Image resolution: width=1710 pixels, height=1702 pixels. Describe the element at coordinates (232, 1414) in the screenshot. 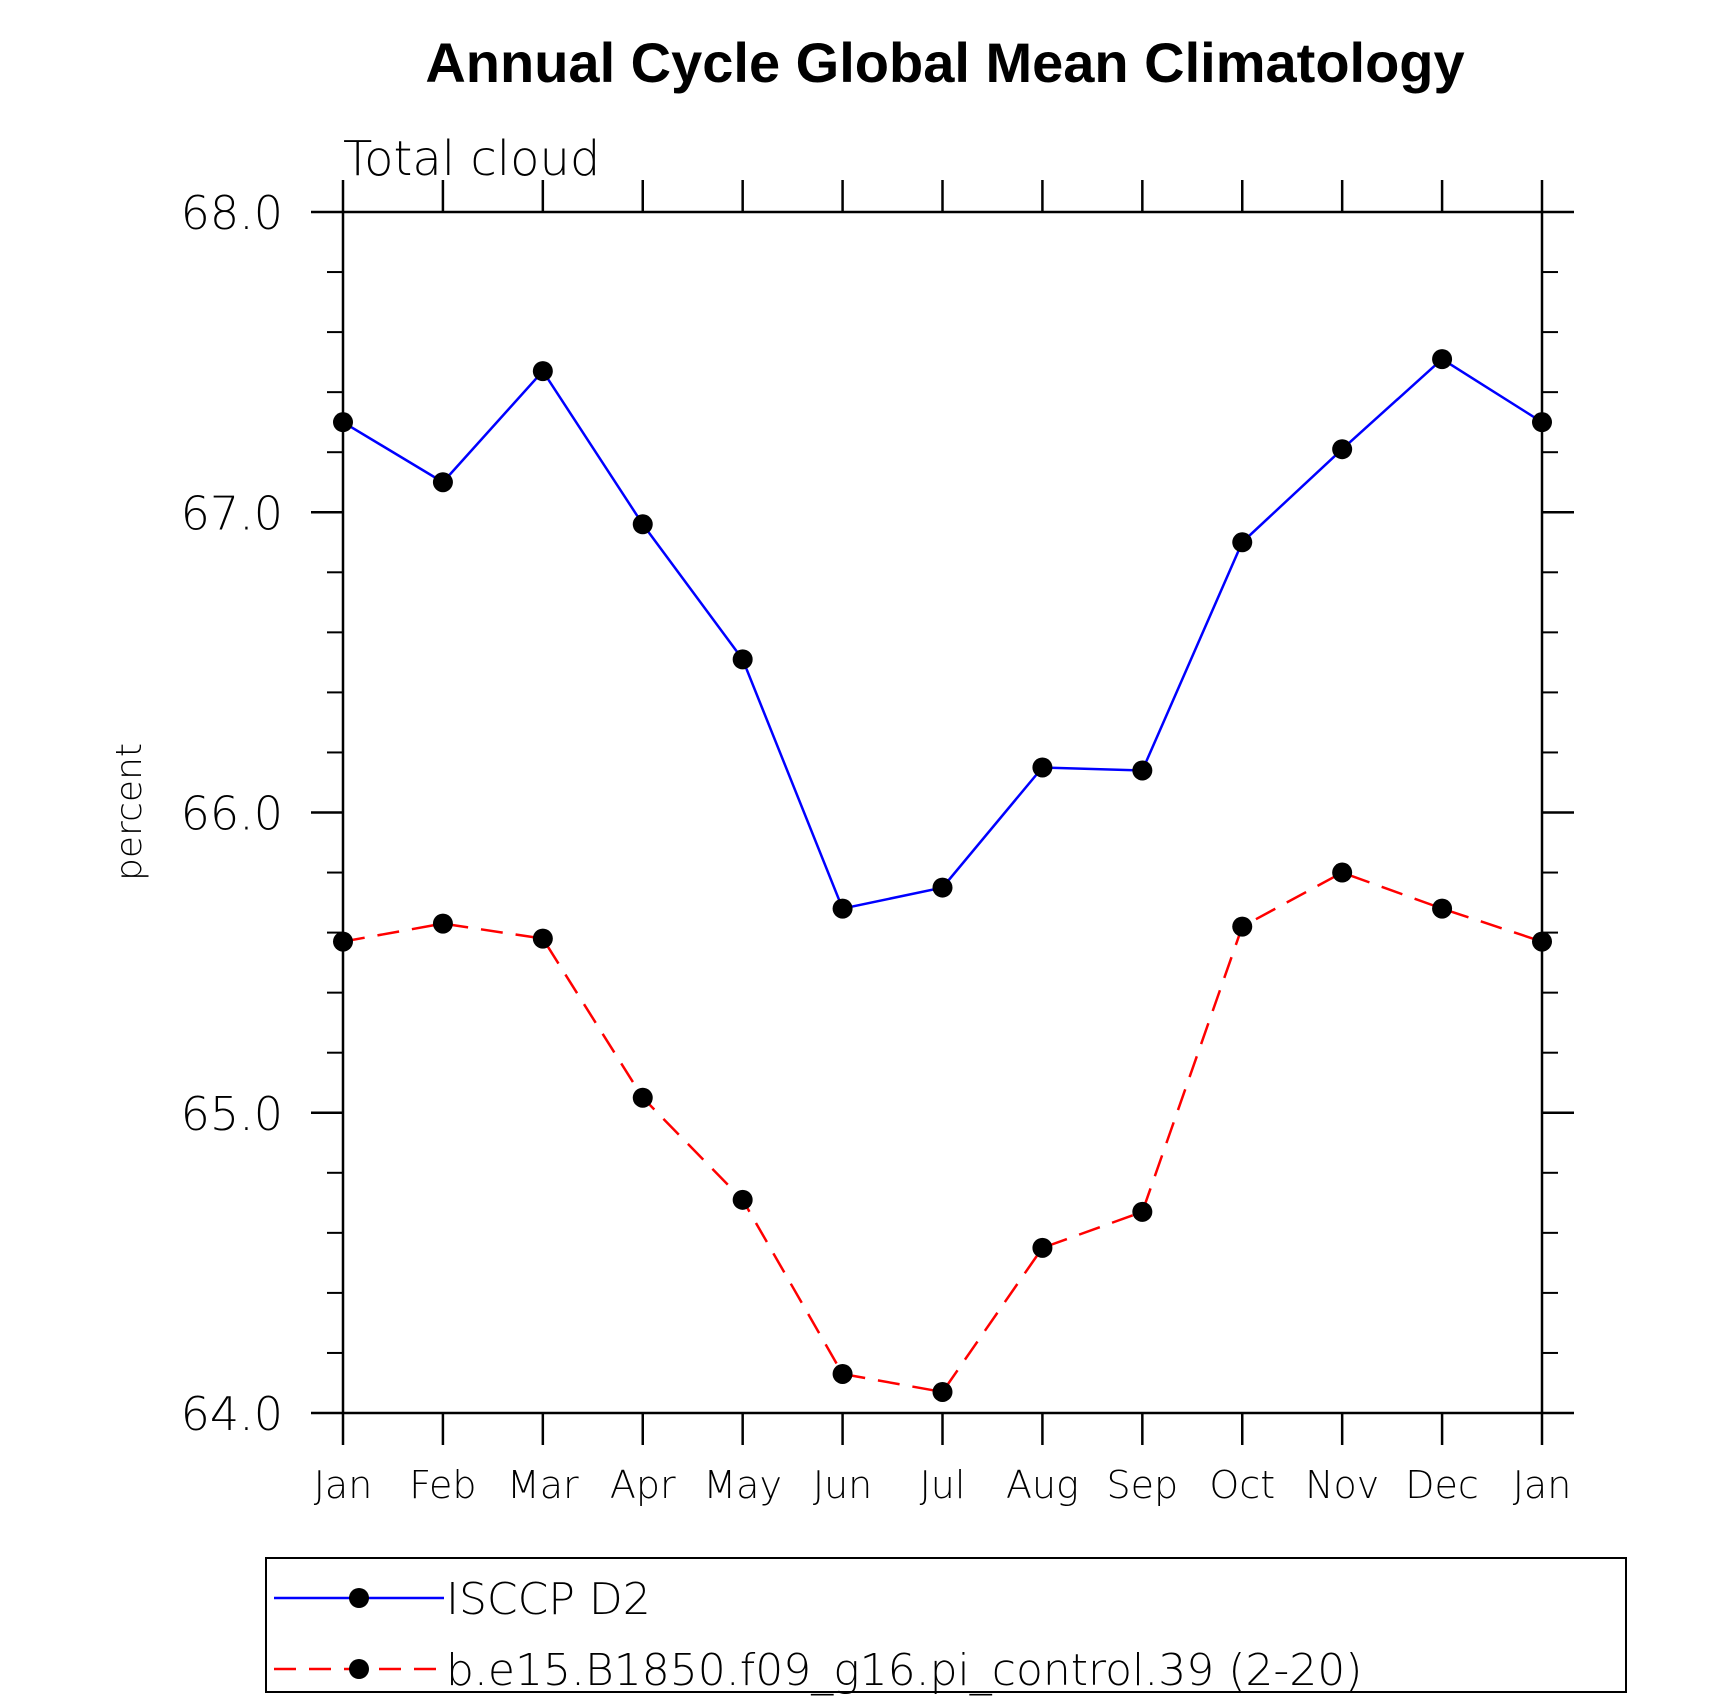

I see `y-tick-label: 64.0` at that location.